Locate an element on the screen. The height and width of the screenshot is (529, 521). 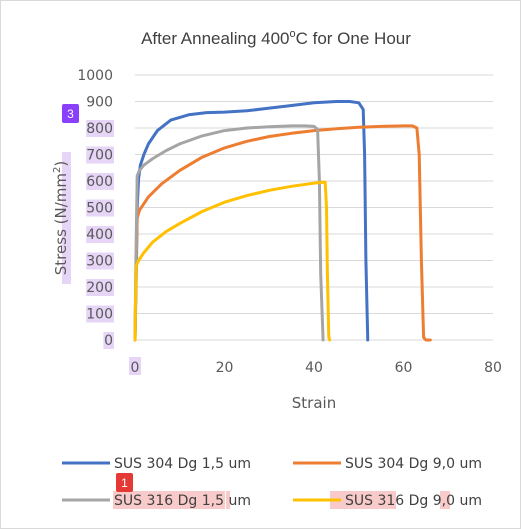
badge-3-label: 3 is located at coordinates (70, 114).